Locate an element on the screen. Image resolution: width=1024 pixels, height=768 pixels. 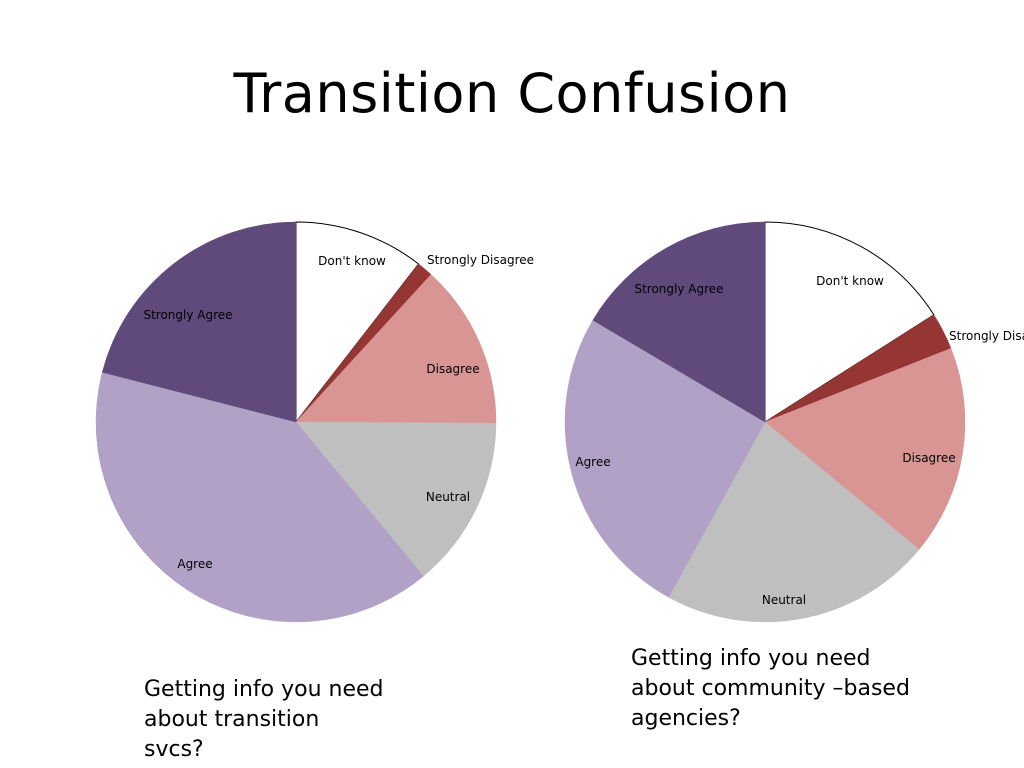
caption-line: agencies? is located at coordinates (686, 718).